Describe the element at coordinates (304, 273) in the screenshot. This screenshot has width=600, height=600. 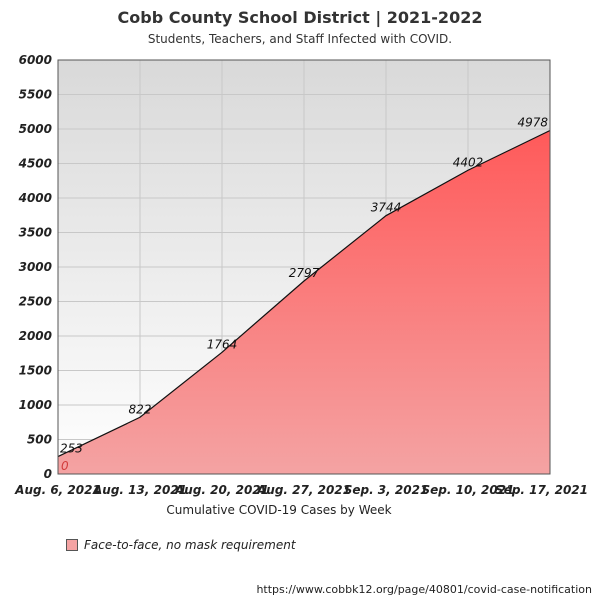
I see `data-label: 2797` at that location.